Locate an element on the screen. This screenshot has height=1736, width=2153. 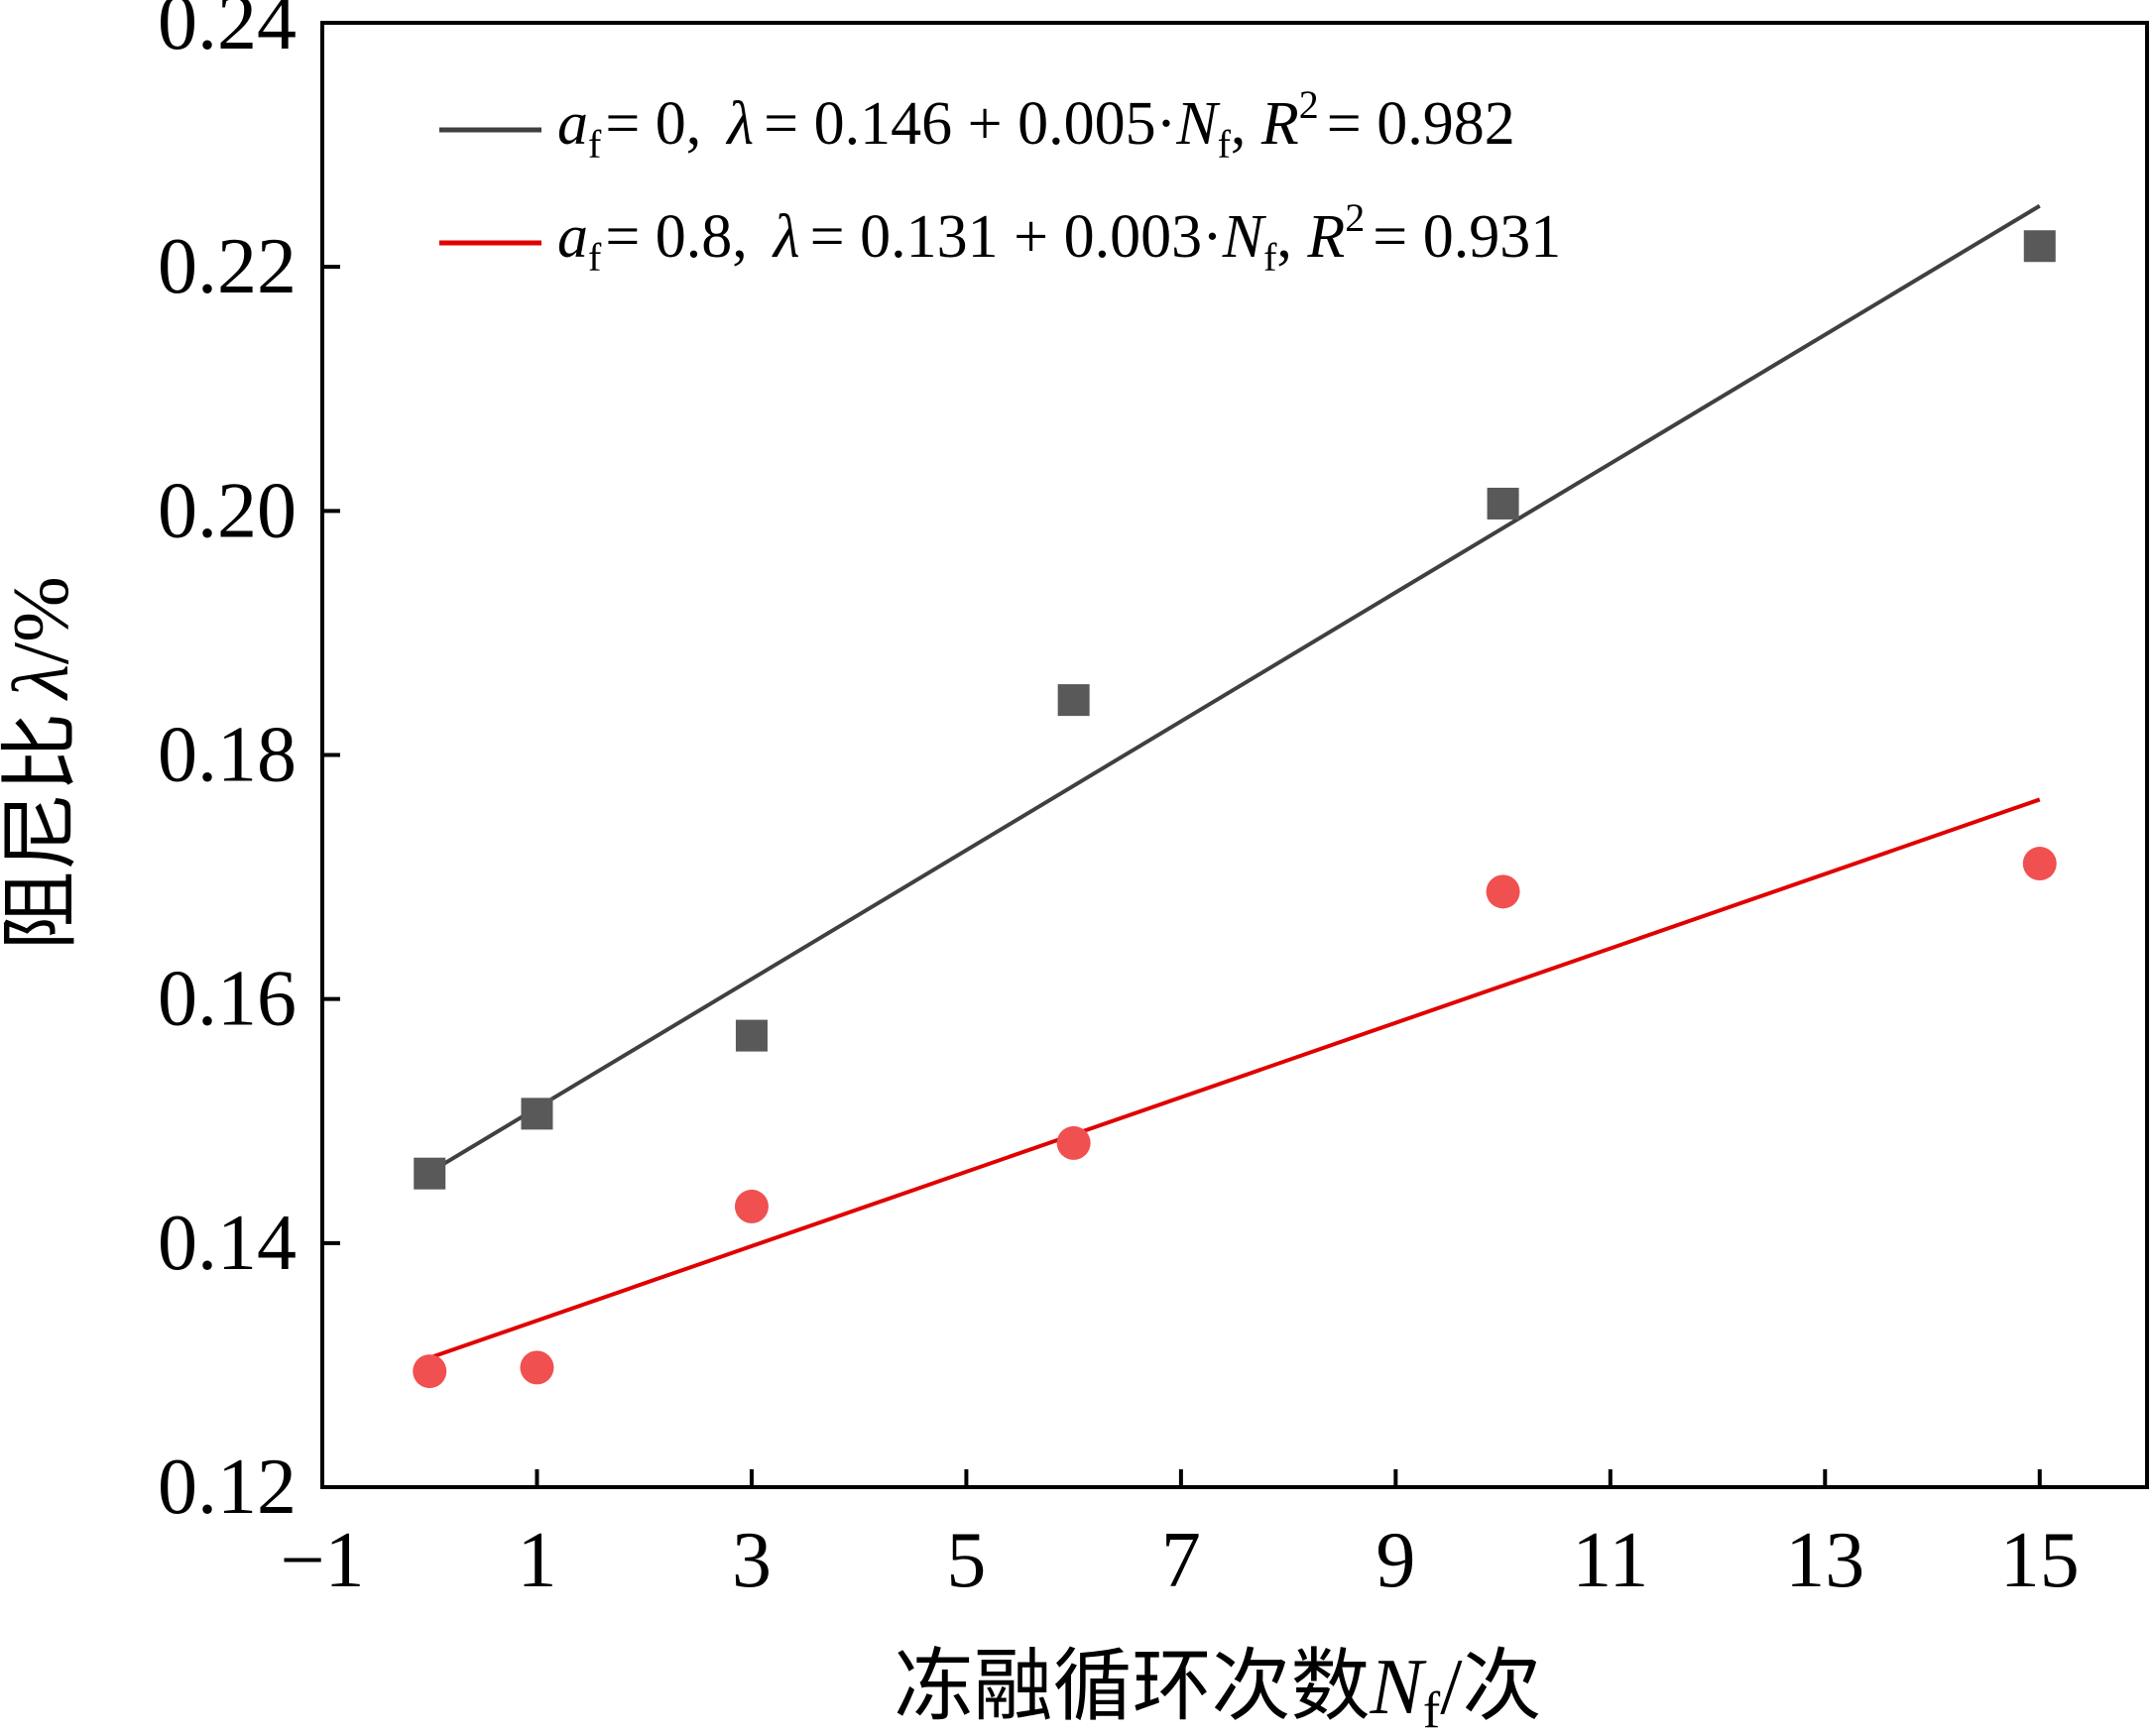
x-axis-title: 冻融循环次数Nf/次 is located at coordinates (1218, 1690).